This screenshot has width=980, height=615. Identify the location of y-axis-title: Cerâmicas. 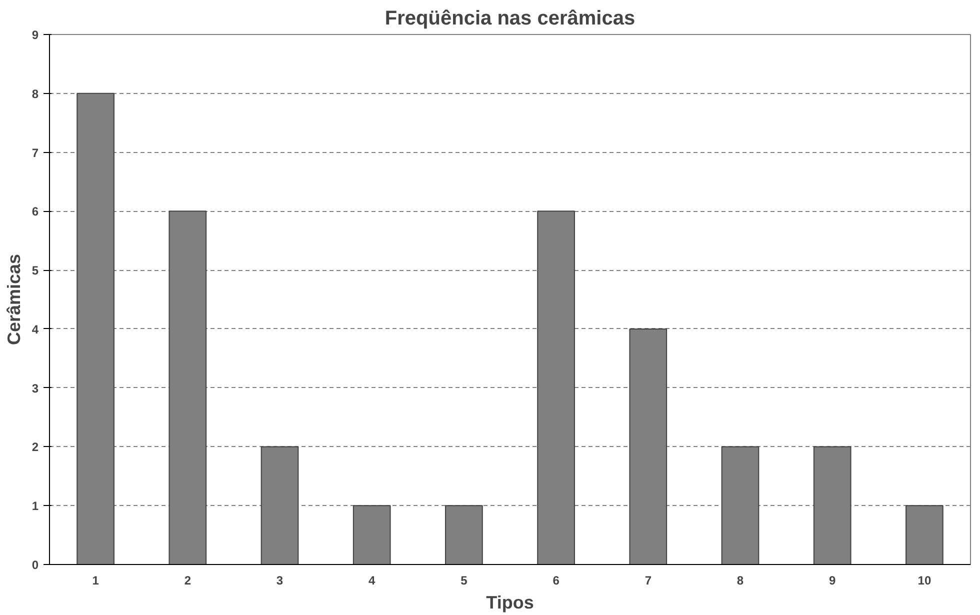
(14, 300).